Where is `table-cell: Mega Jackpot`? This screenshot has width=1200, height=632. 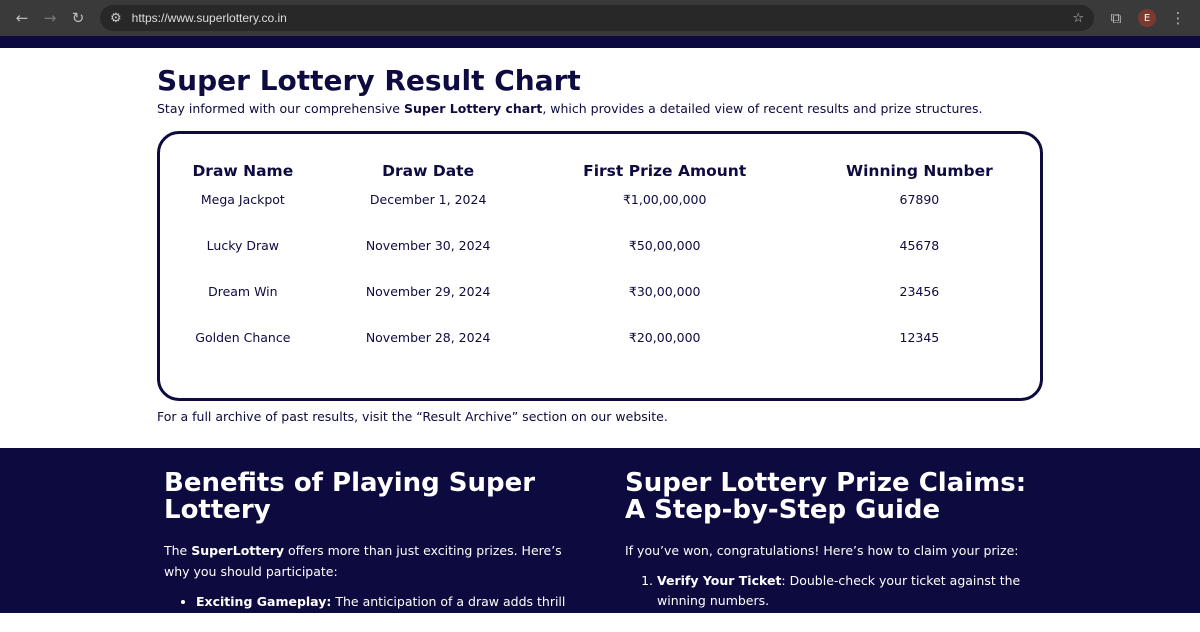 table-cell: Mega Jackpot is located at coordinates (242, 199).